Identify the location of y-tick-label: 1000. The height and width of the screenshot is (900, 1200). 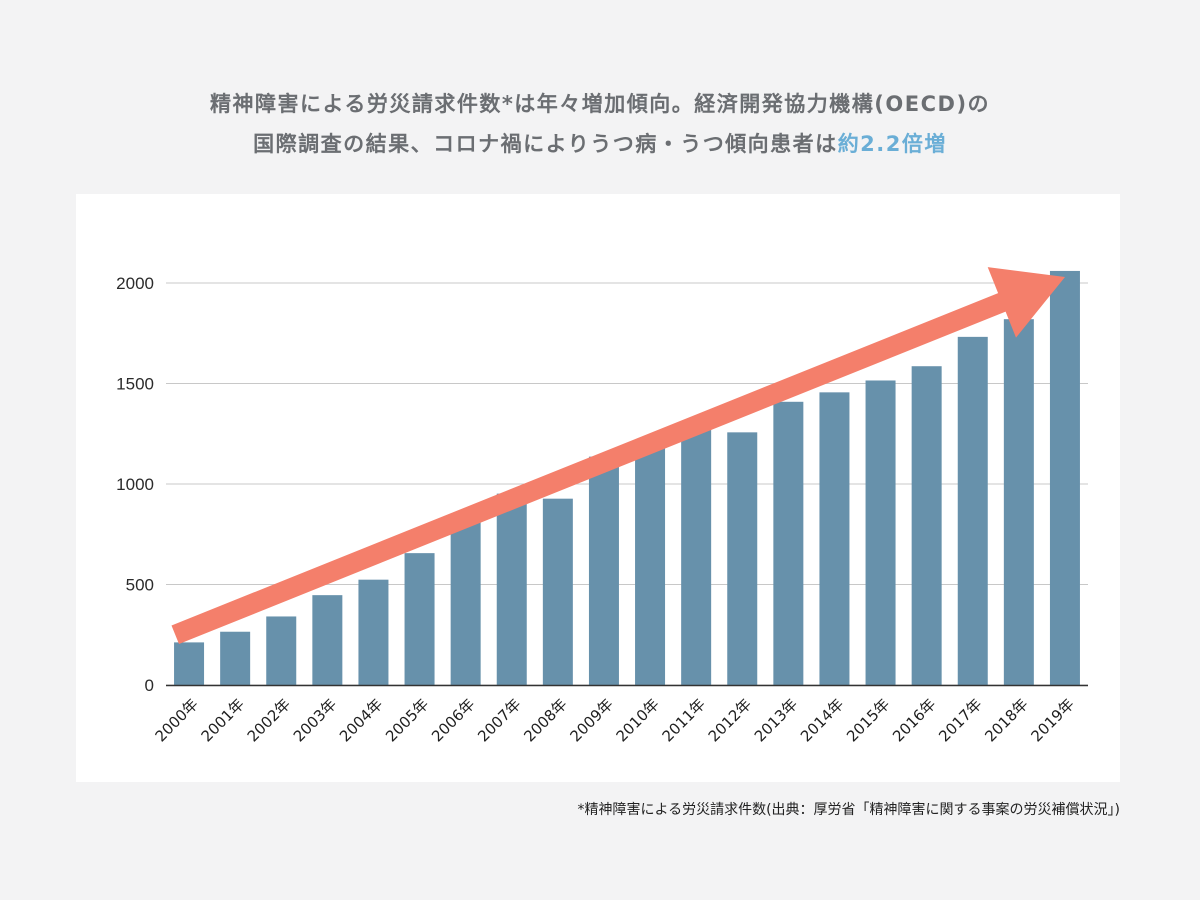
(135, 484).